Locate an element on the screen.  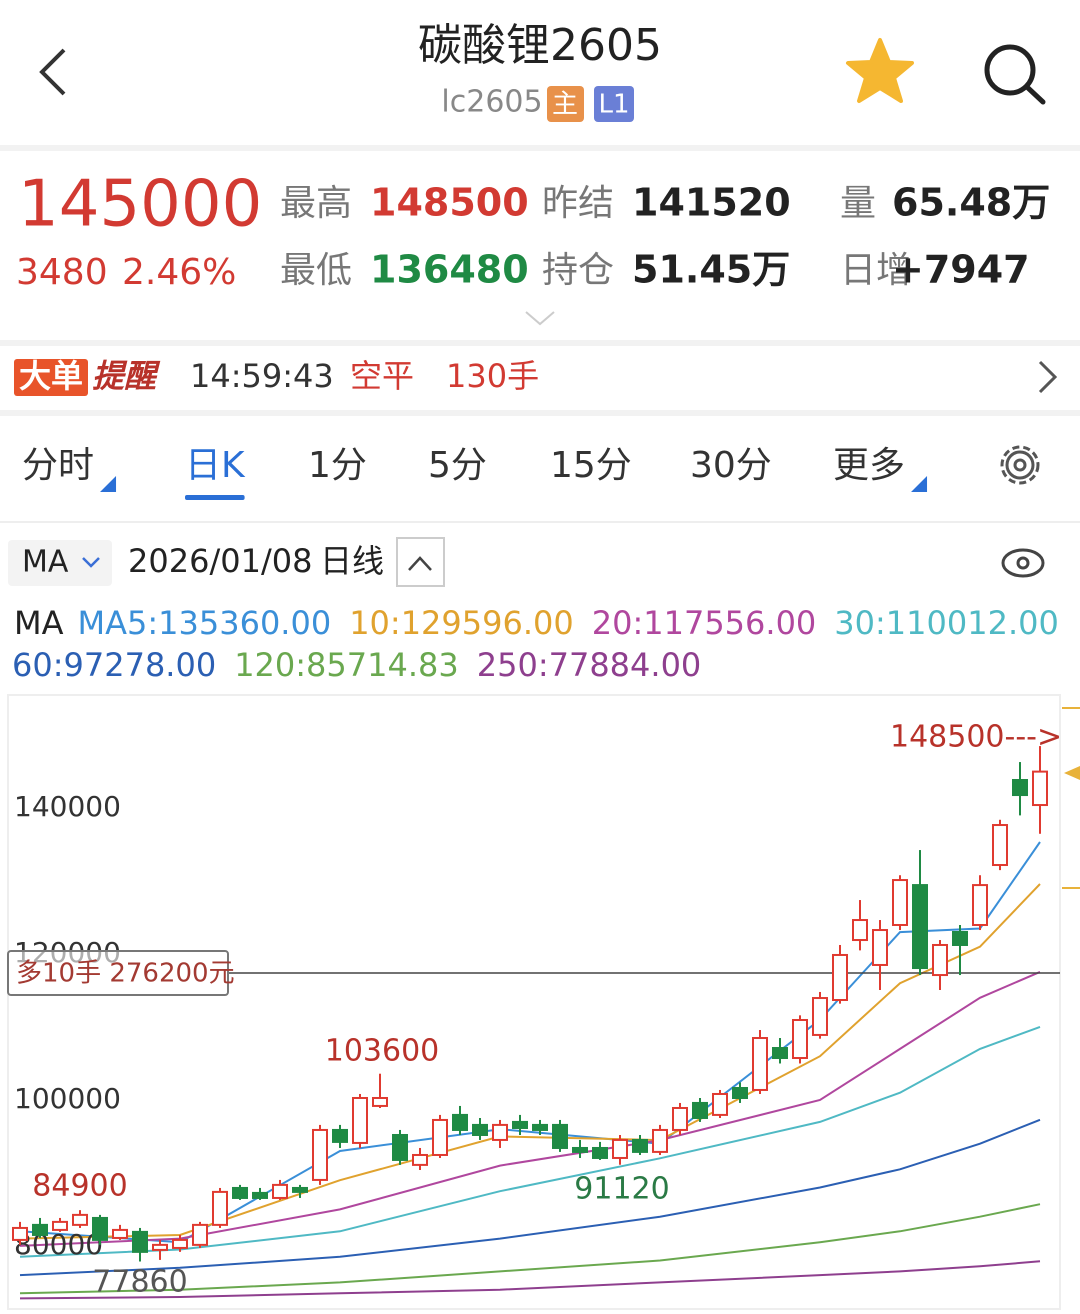
position-box is located at coordinates (118, 973).